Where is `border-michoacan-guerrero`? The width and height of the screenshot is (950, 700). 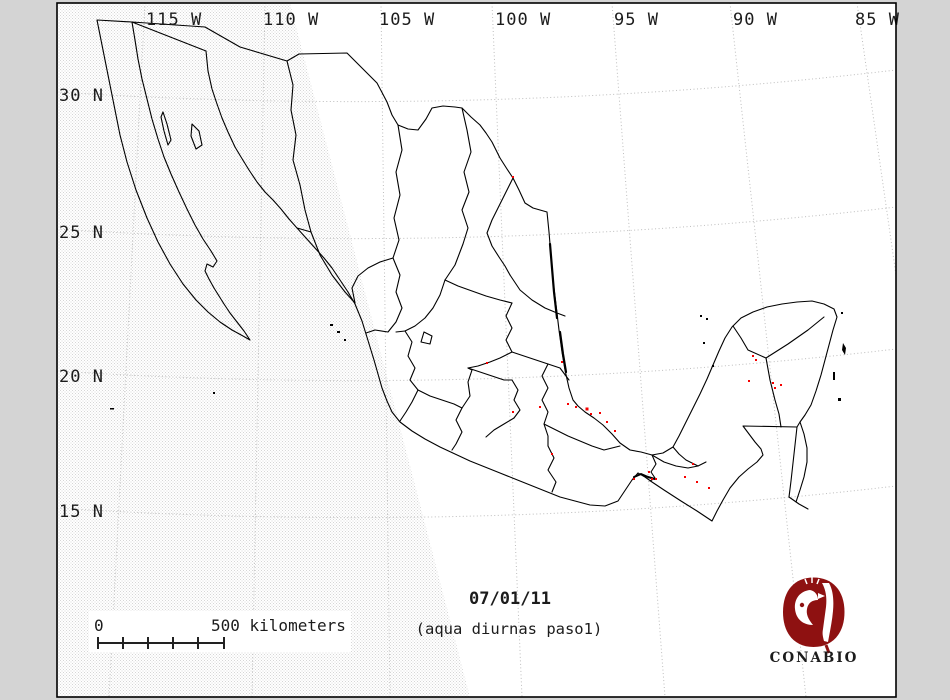
border-michoacan-guerrero is located at coordinates (457, 429).